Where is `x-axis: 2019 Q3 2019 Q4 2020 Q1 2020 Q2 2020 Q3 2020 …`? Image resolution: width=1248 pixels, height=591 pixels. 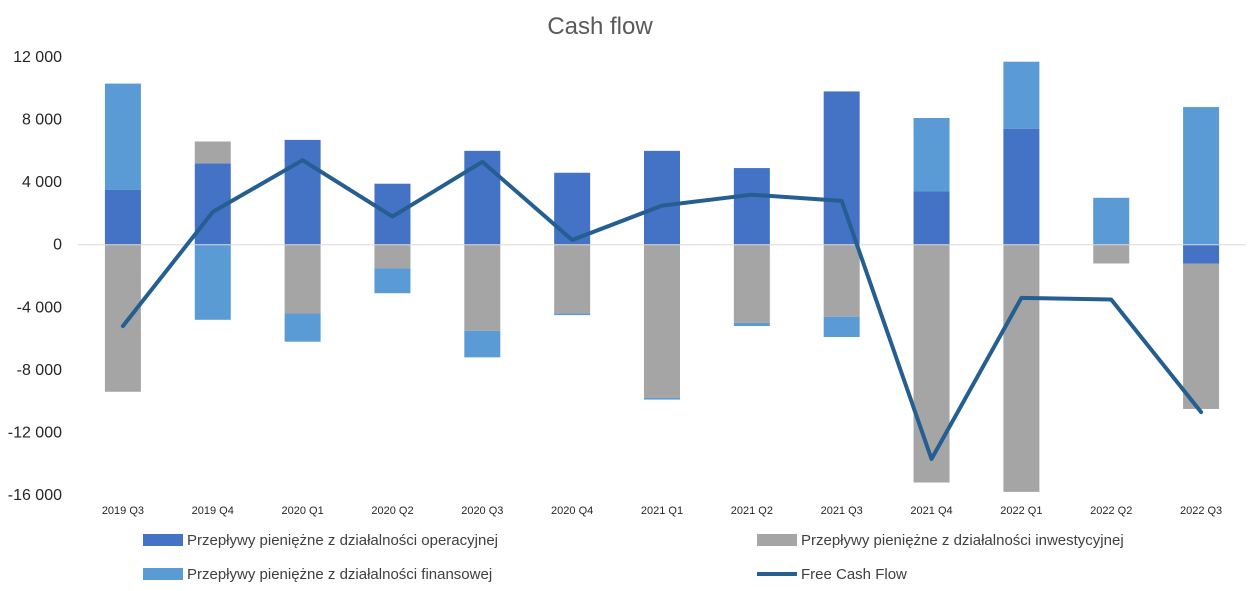
x-axis: 2019 Q3 2019 Q4 2020 Q1 2020 Q2 2020 Q3 2020 … is located at coordinates (662, 511).